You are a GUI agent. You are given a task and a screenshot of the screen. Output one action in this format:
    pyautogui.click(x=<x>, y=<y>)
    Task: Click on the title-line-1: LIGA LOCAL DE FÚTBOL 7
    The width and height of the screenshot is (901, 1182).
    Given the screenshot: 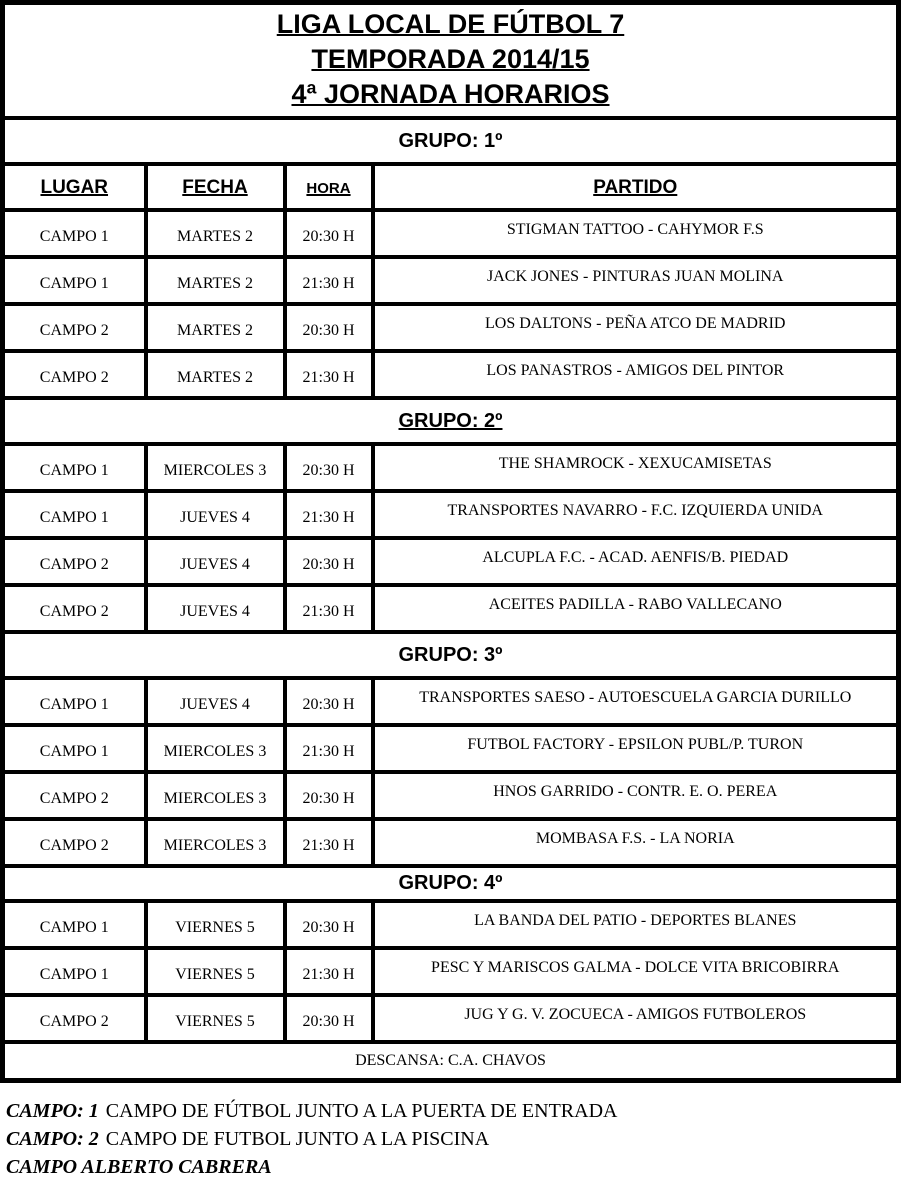 What is the action you would take?
    pyautogui.click(x=450, y=24)
    